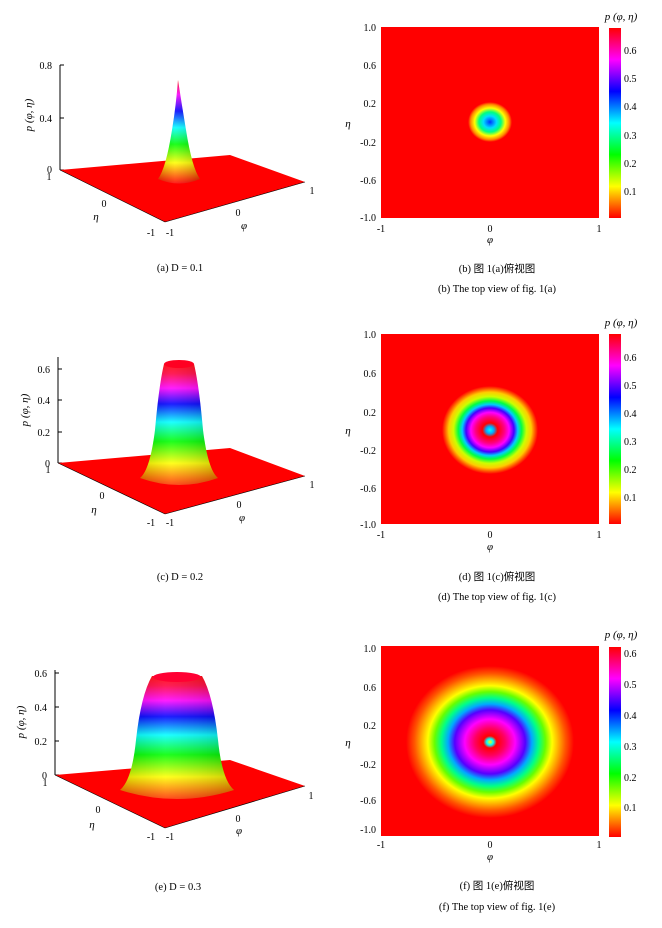 The image size is (662, 928). What do you see at coordinates (46, 66) in the screenshot?
I see `z-tick-label: 0.8` at bounding box center [46, 66].